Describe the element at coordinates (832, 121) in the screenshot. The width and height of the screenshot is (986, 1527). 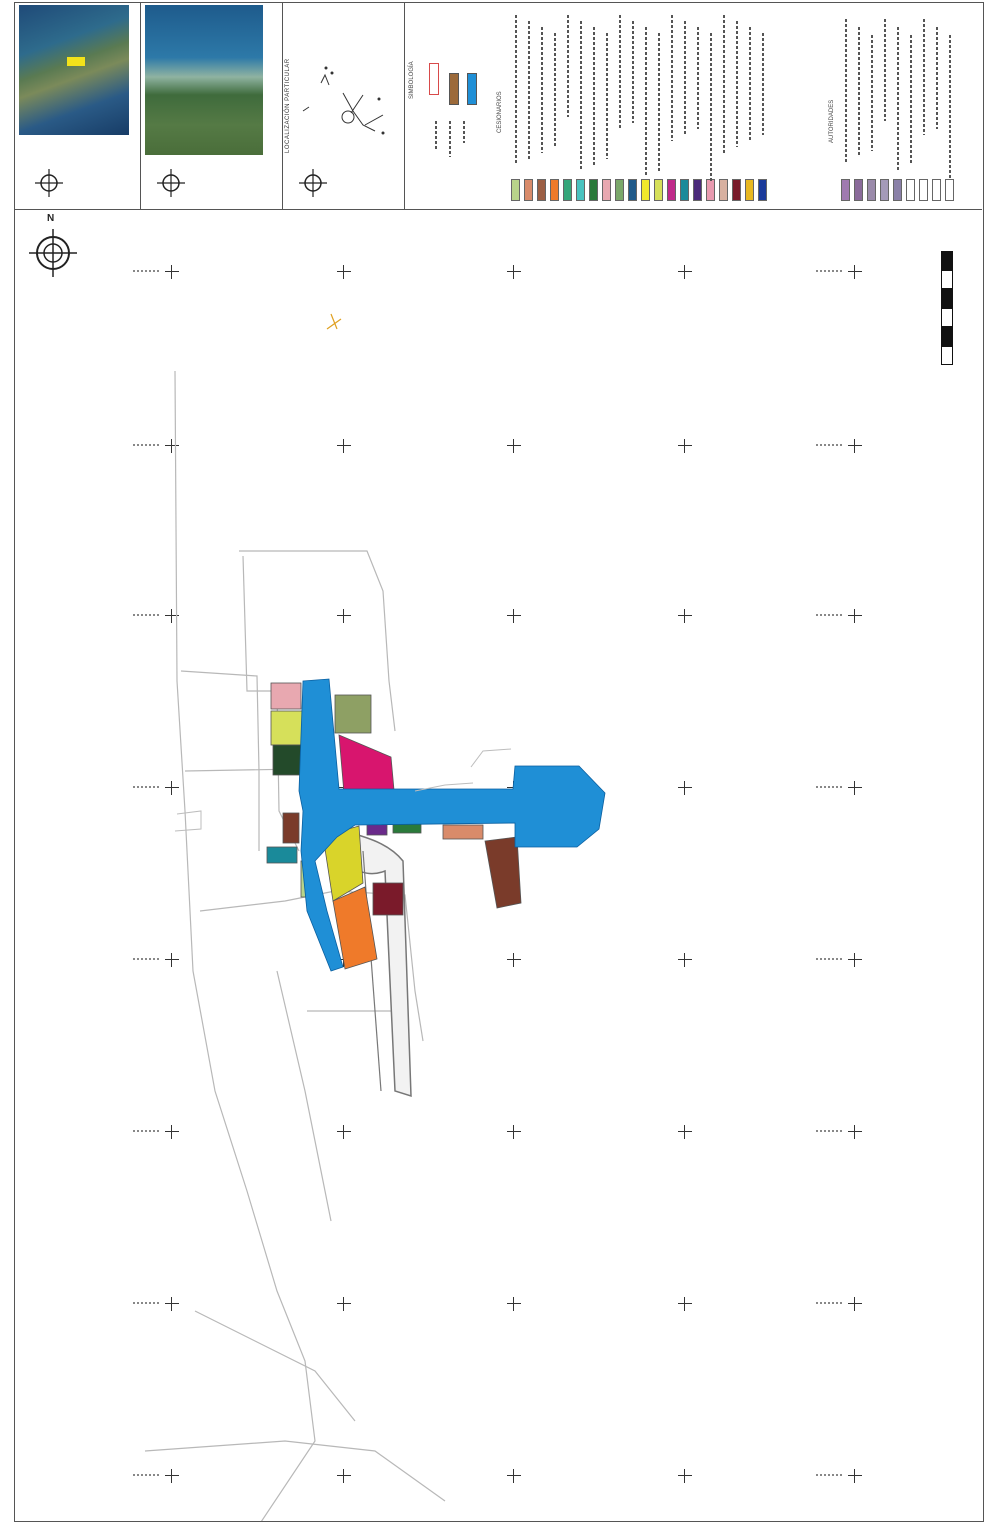
I see `autoridades-title: AUTORIDADES` at that location.